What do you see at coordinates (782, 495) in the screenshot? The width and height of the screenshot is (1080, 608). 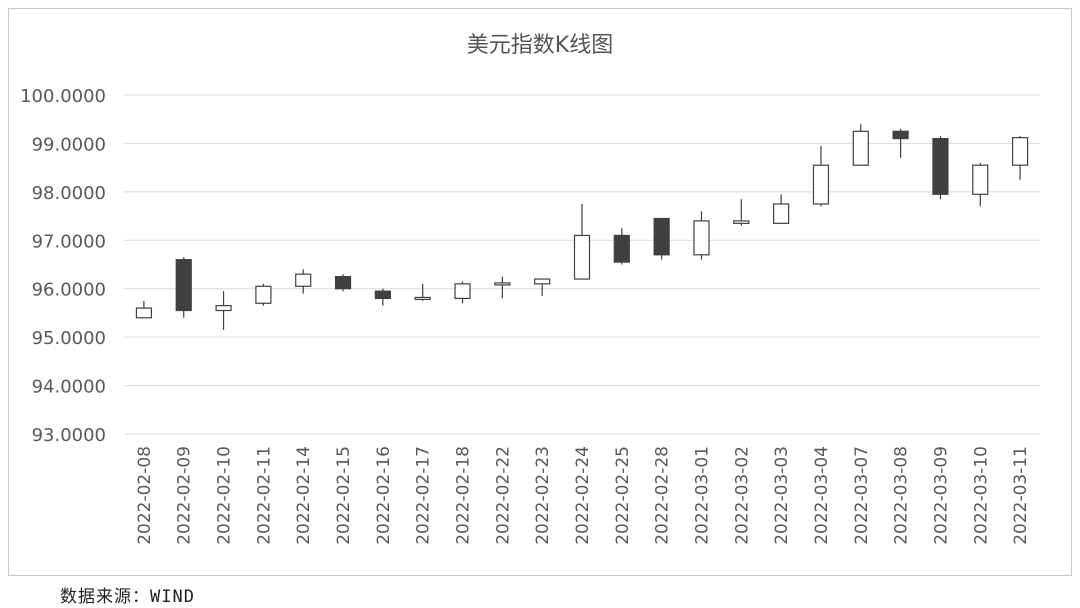 I see `x-tick-label: 2022-03-03` at bounding box center [782, 495].